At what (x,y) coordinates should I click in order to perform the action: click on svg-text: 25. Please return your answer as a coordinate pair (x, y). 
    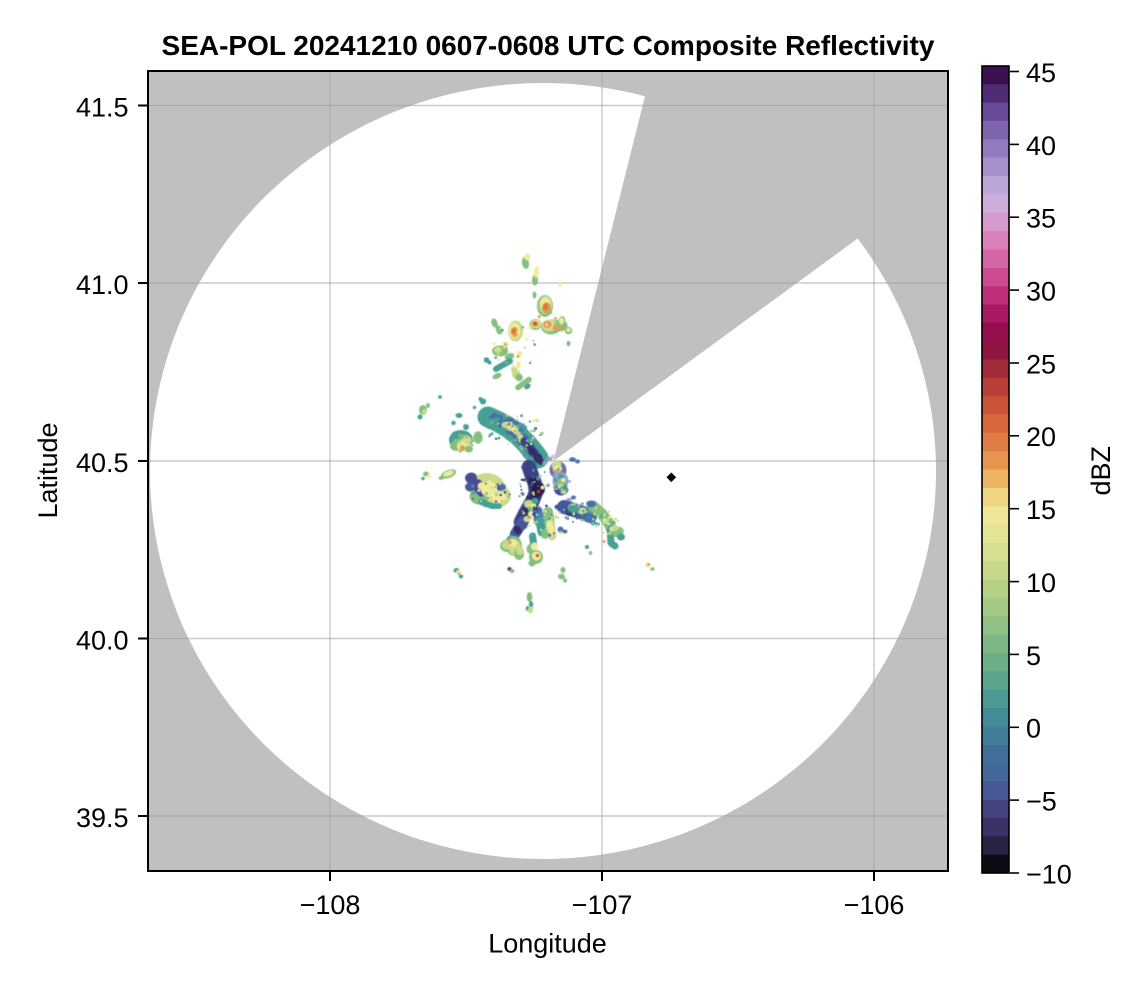
    Looking at the image, I should click on (1041, 364).